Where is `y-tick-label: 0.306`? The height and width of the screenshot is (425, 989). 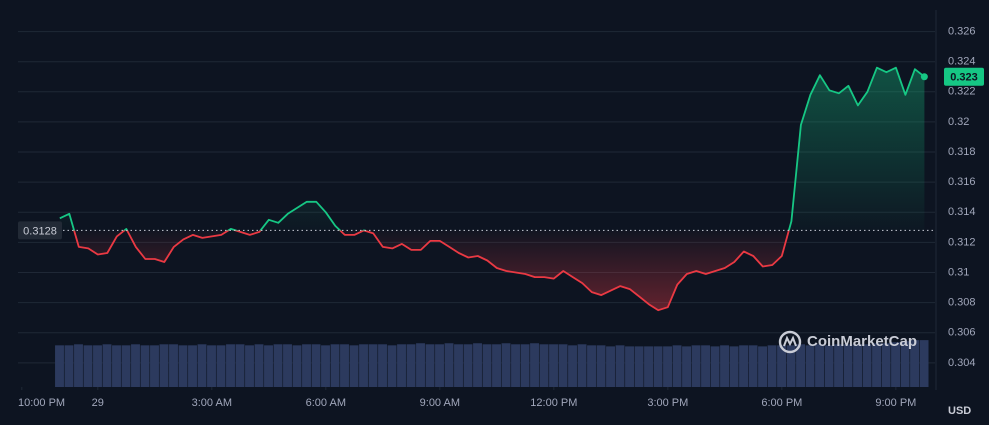
y-tick-label: 0.306 is located at coordinates (962, 333).